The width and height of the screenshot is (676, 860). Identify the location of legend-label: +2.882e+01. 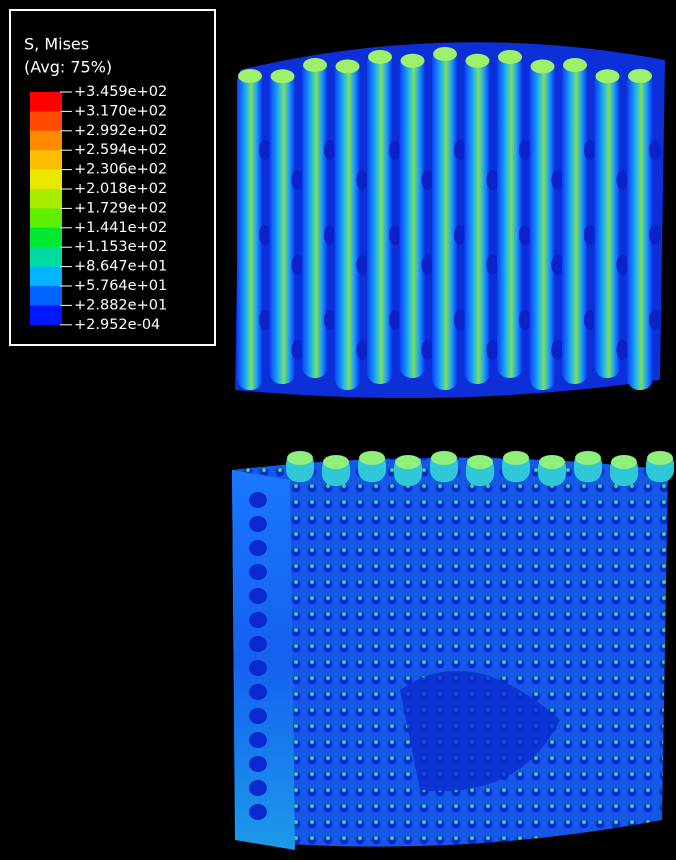
(120, 305).